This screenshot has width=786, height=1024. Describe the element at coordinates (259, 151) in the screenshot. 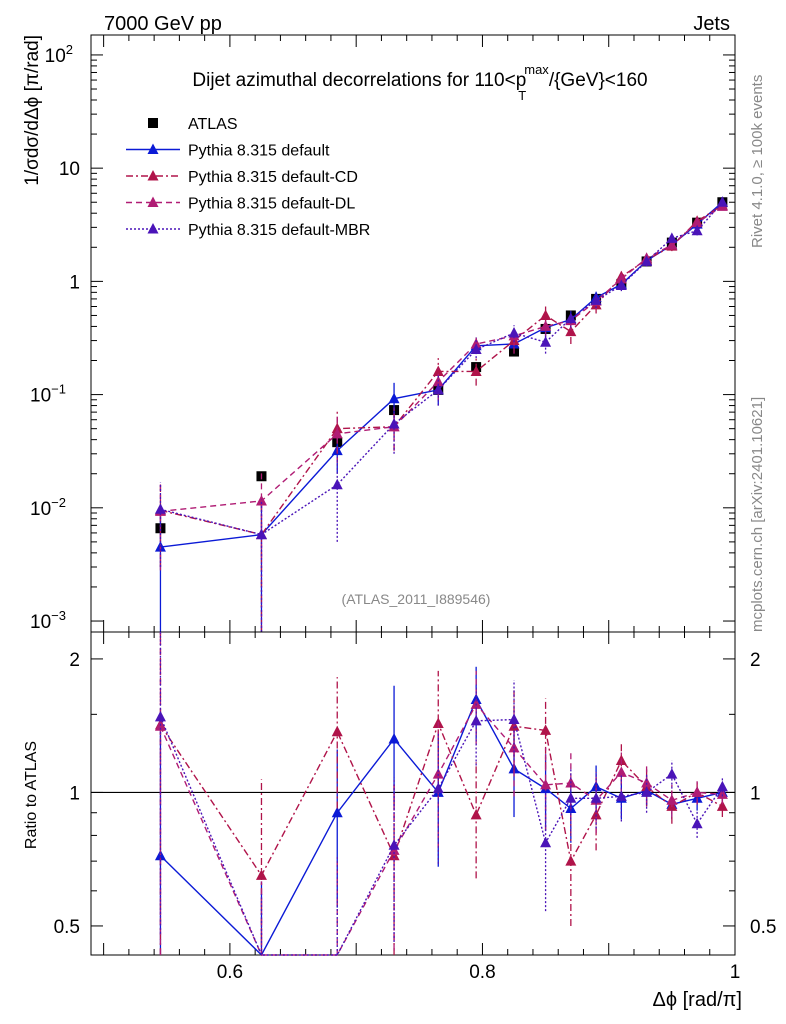

I see `legend-label: Pythia 8.315 default` at that location.